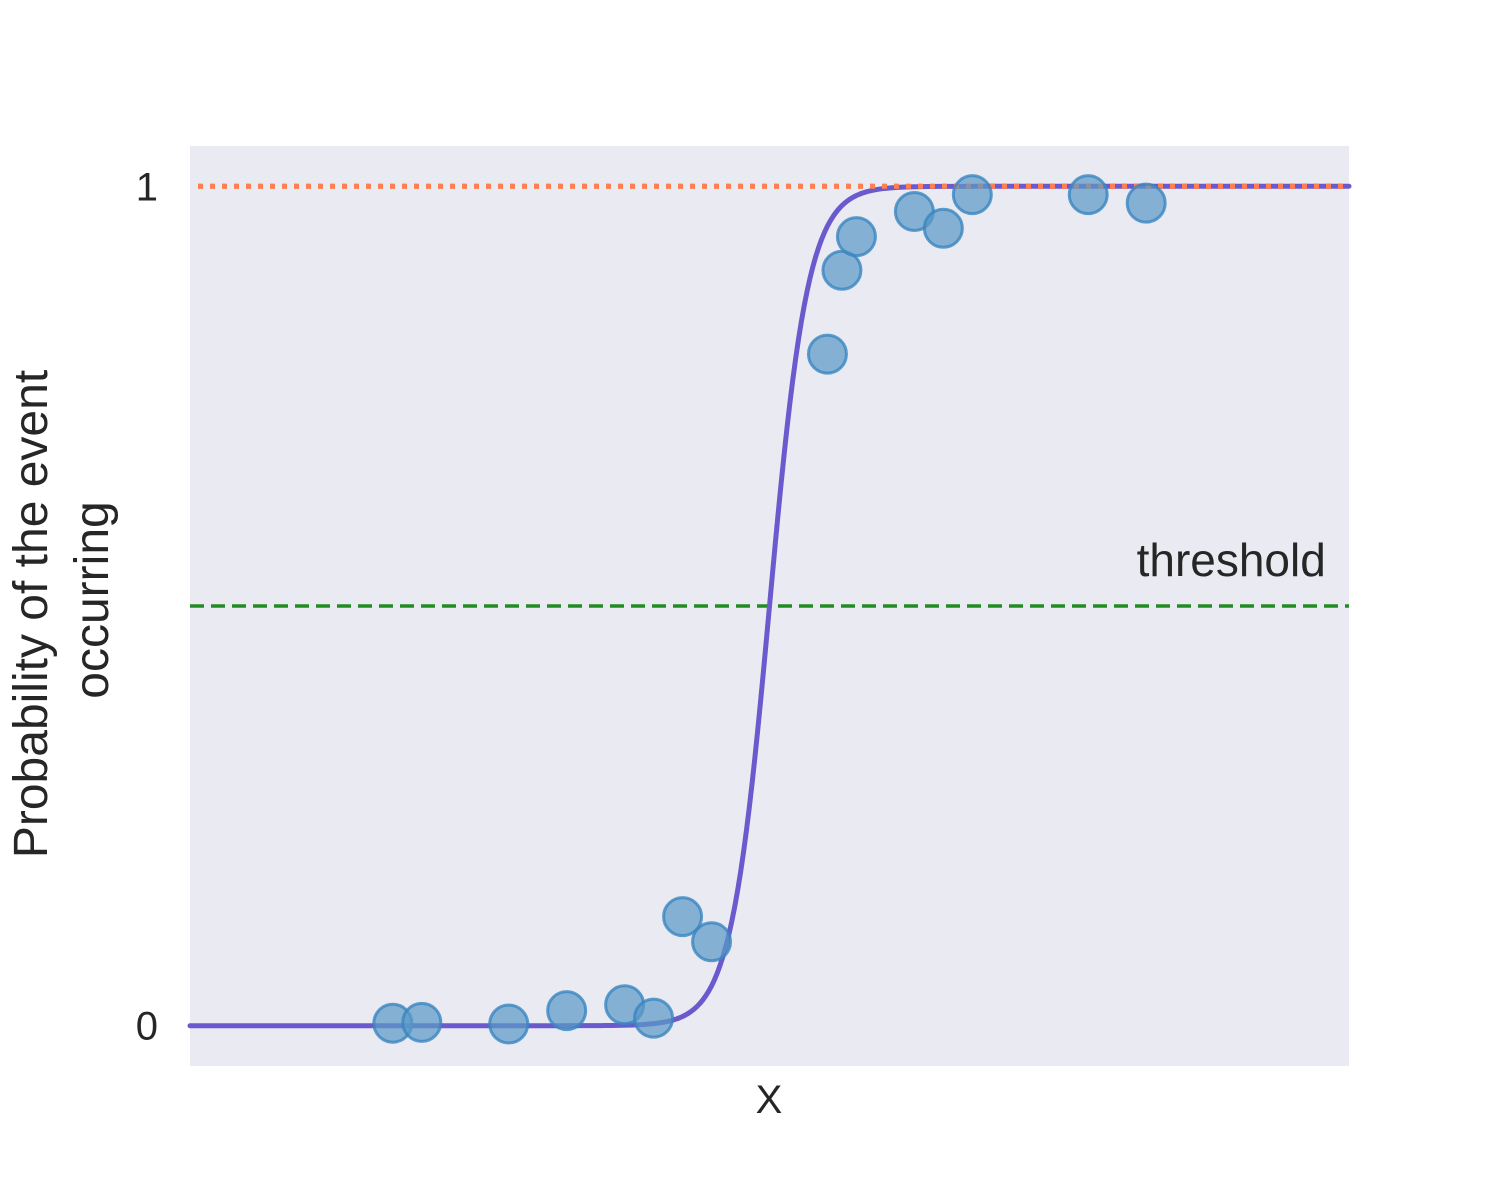  What do you see at coordinates (769, 1100) in the screenshot?
I see `x-axis-label: X` at bounding box center [769, 1100].